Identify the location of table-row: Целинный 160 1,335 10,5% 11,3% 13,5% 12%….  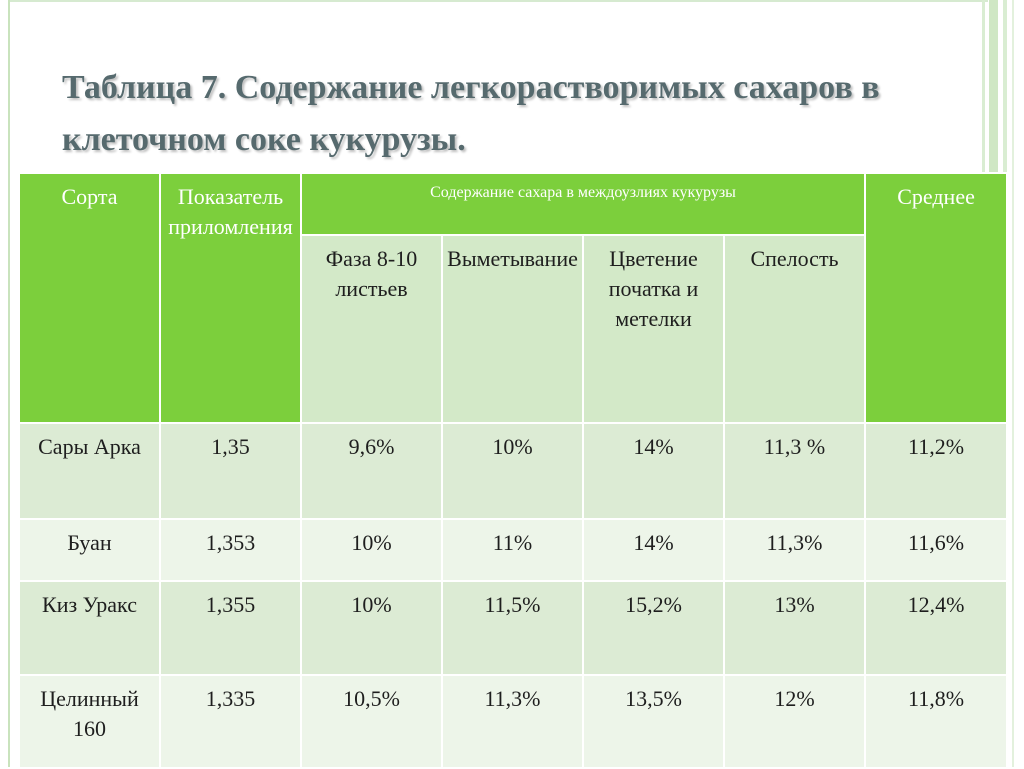
(513, 721).